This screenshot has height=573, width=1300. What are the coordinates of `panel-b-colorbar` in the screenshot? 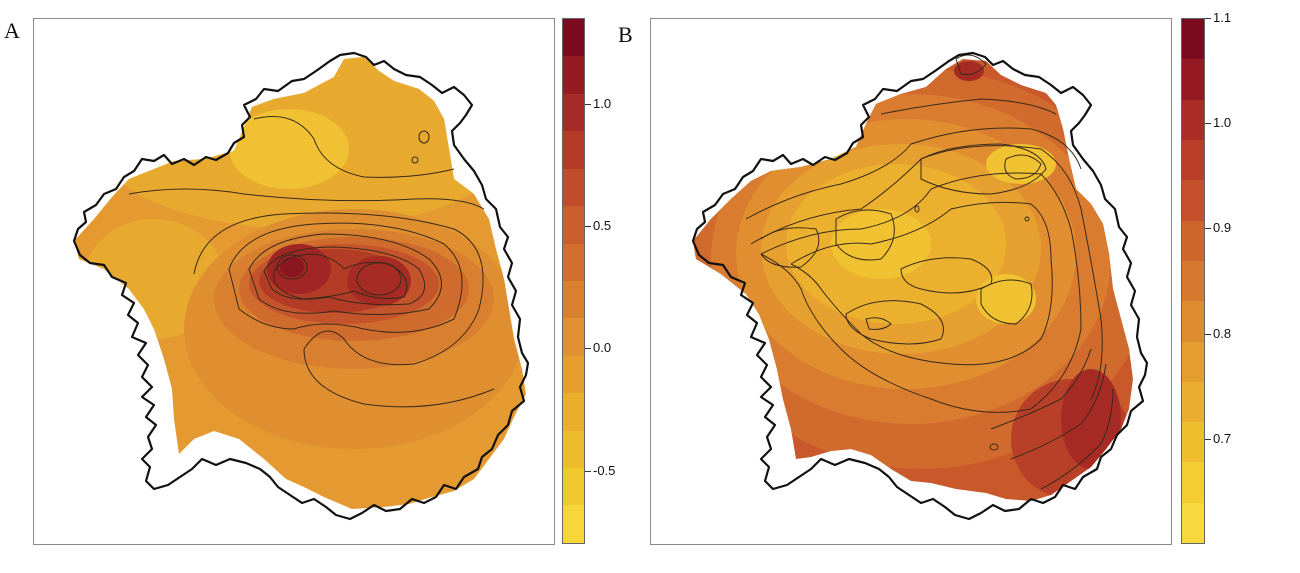 It's located at (1193, 281).